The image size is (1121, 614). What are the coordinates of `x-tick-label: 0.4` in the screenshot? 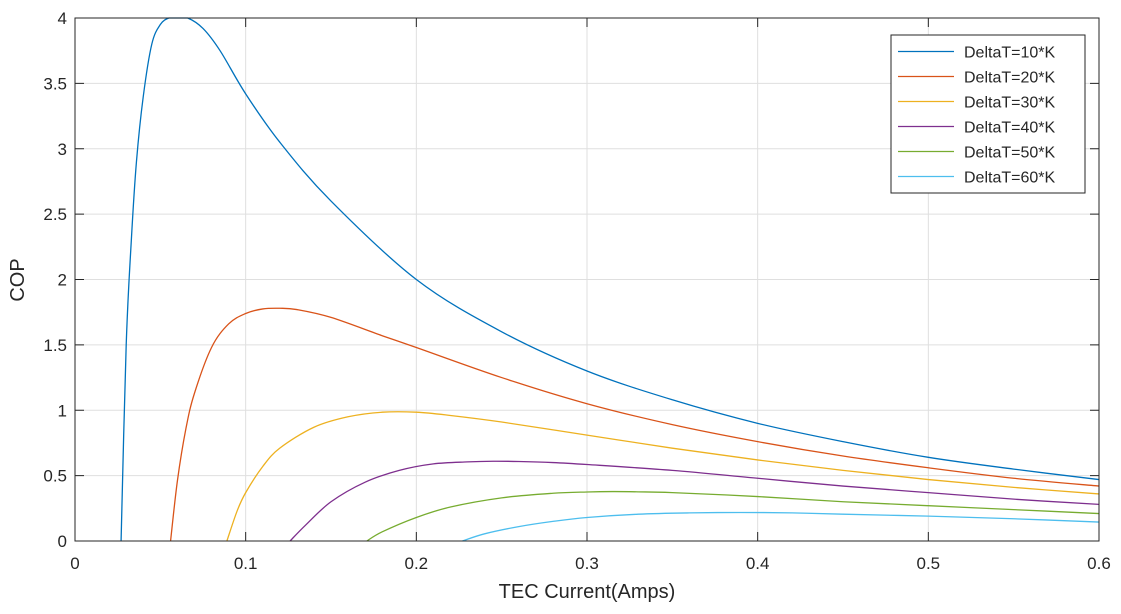 It's located at (758, 563).